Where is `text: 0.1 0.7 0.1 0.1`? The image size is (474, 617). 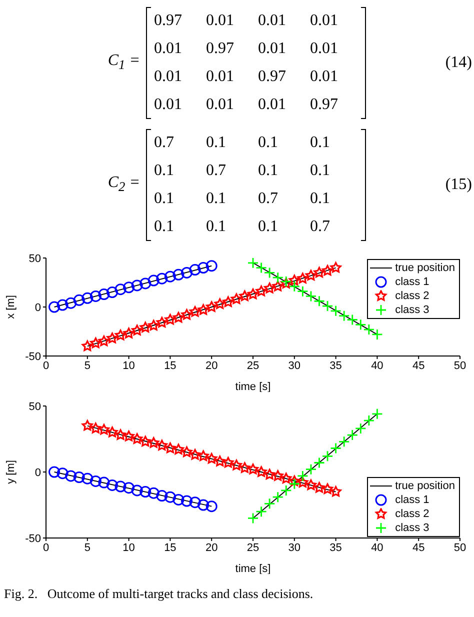
text: 0.1 0.7 0.1 0.1 is located at coordinates (242, 170).